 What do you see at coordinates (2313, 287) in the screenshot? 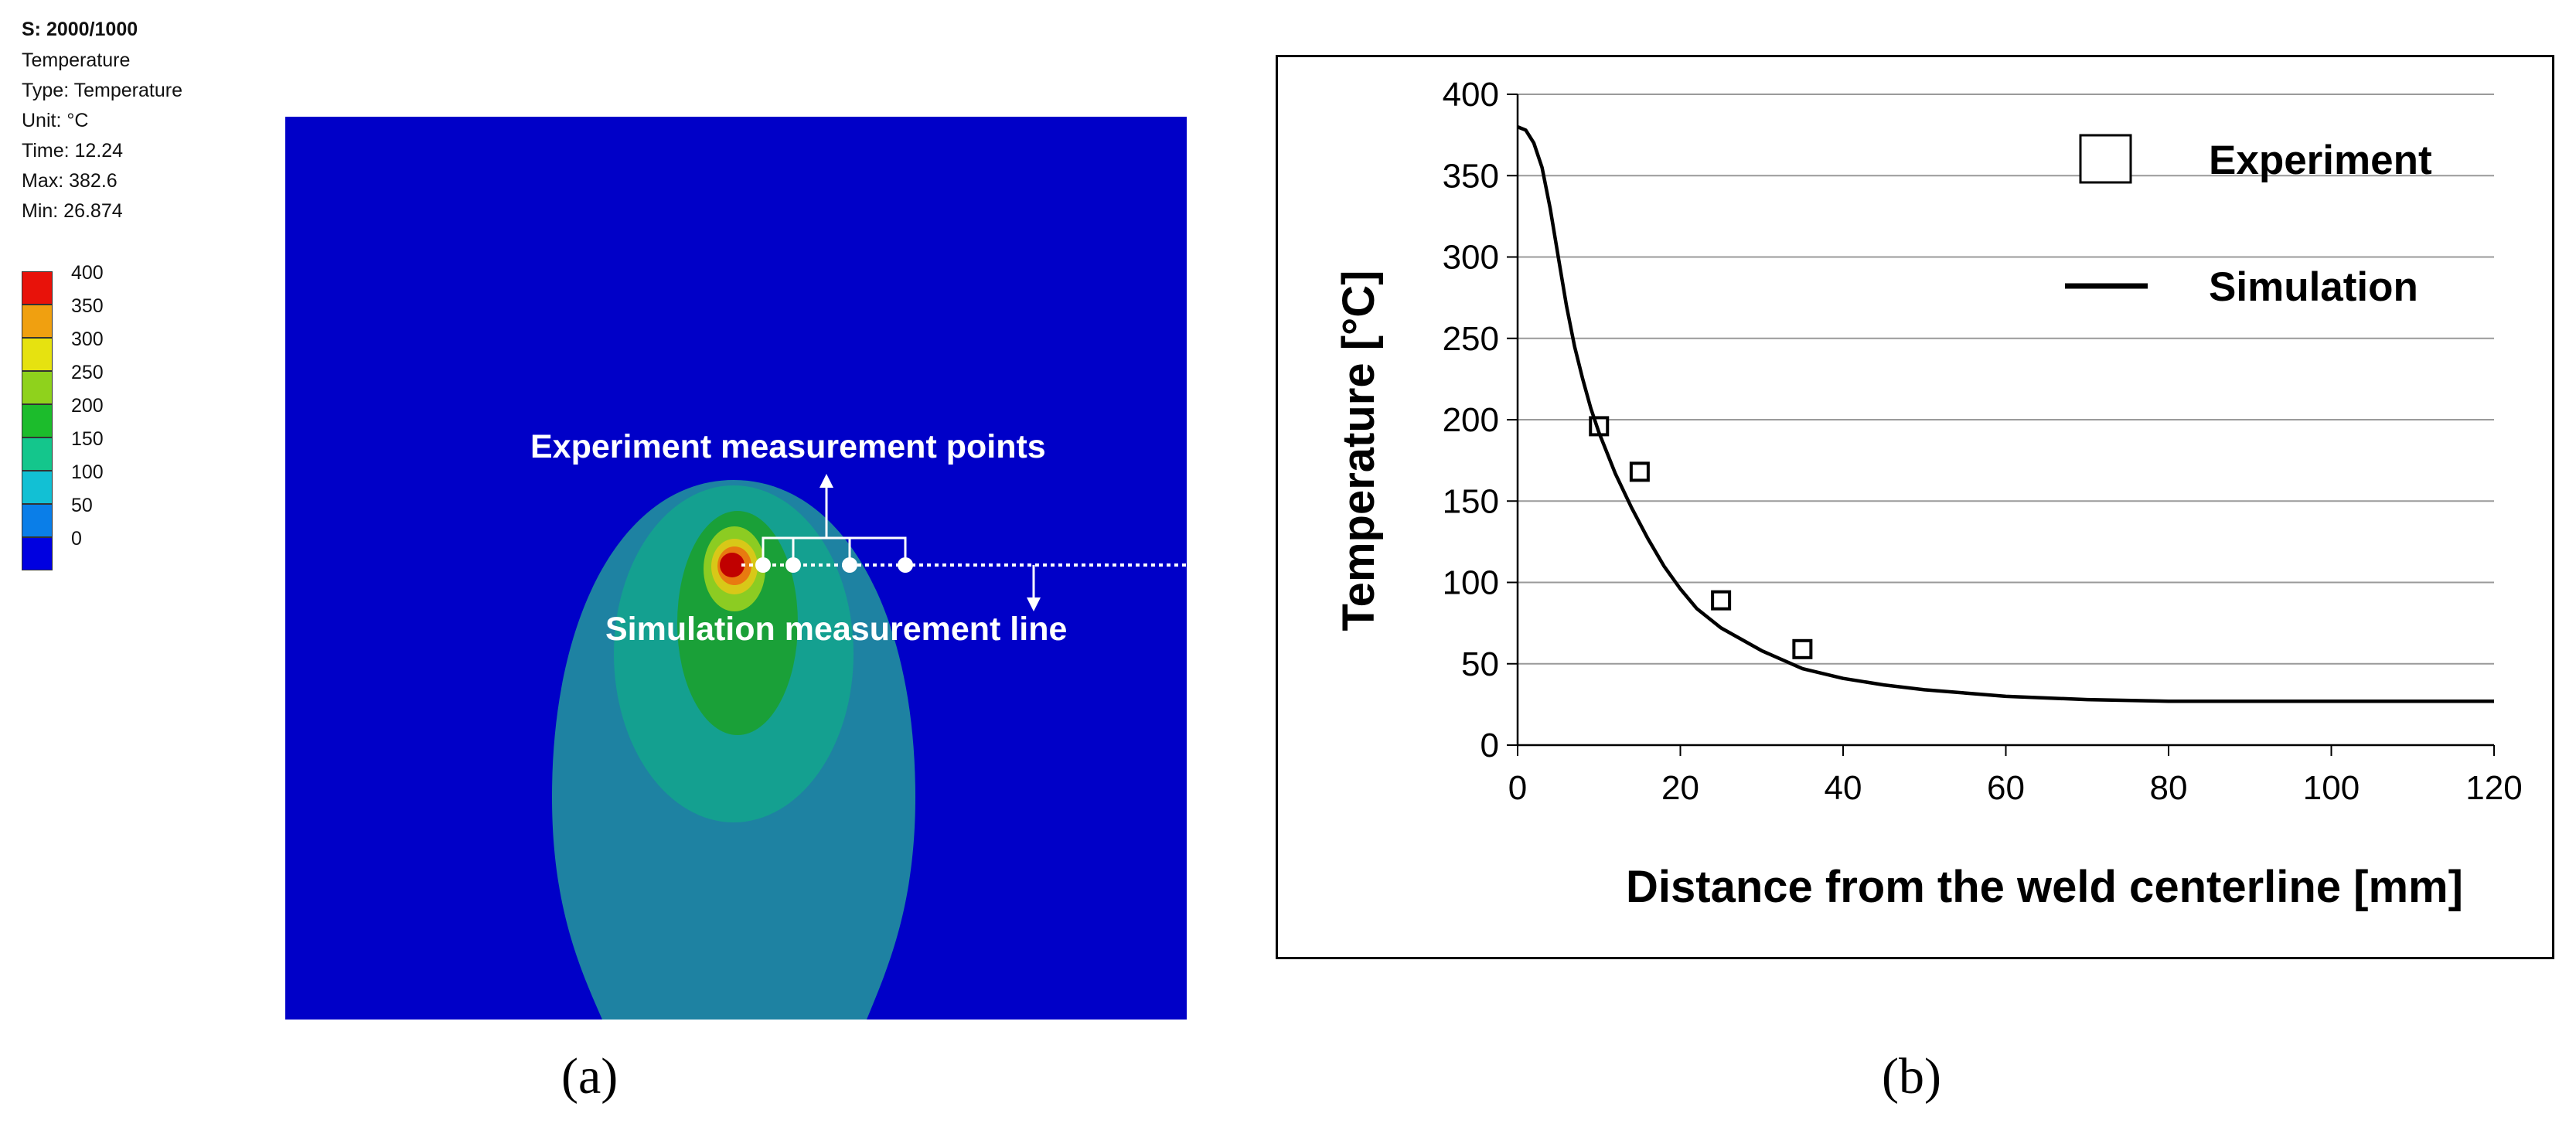
I see `legend-simulation-label: Simulation` at bounding box center [2313, 287].